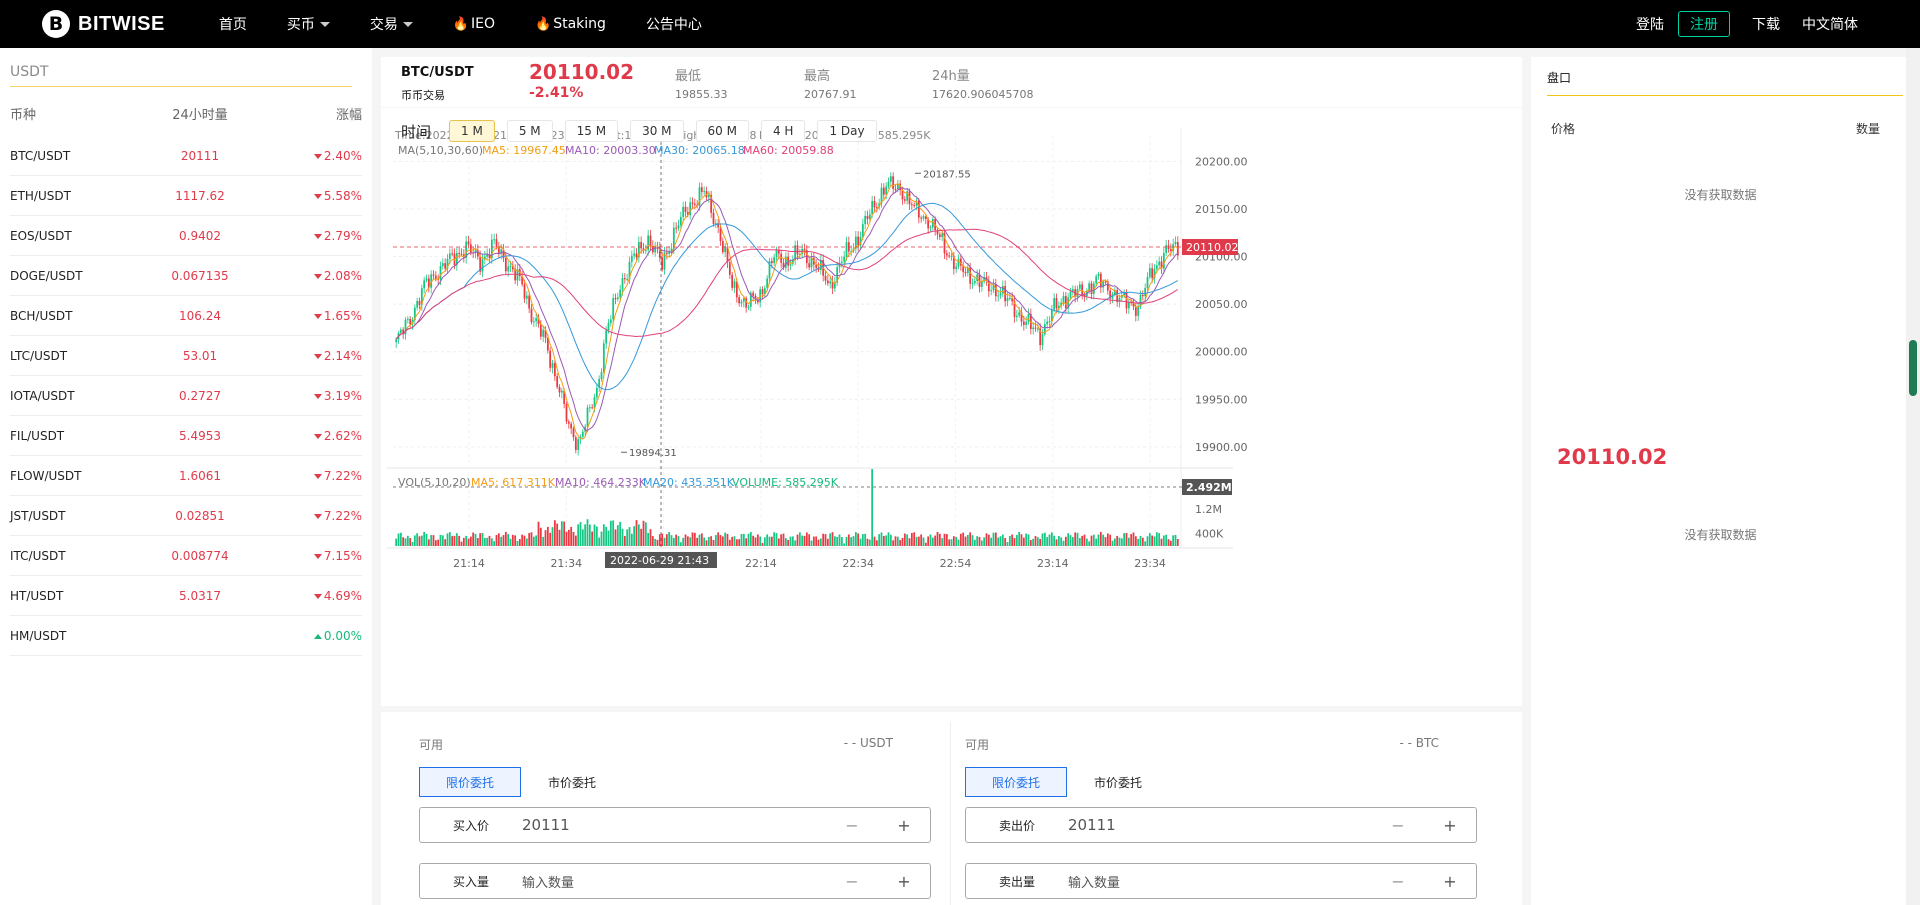 This screenshot has height=905, width=1920. I want to click on market-change-value: 0.00%, so click(342, 635).